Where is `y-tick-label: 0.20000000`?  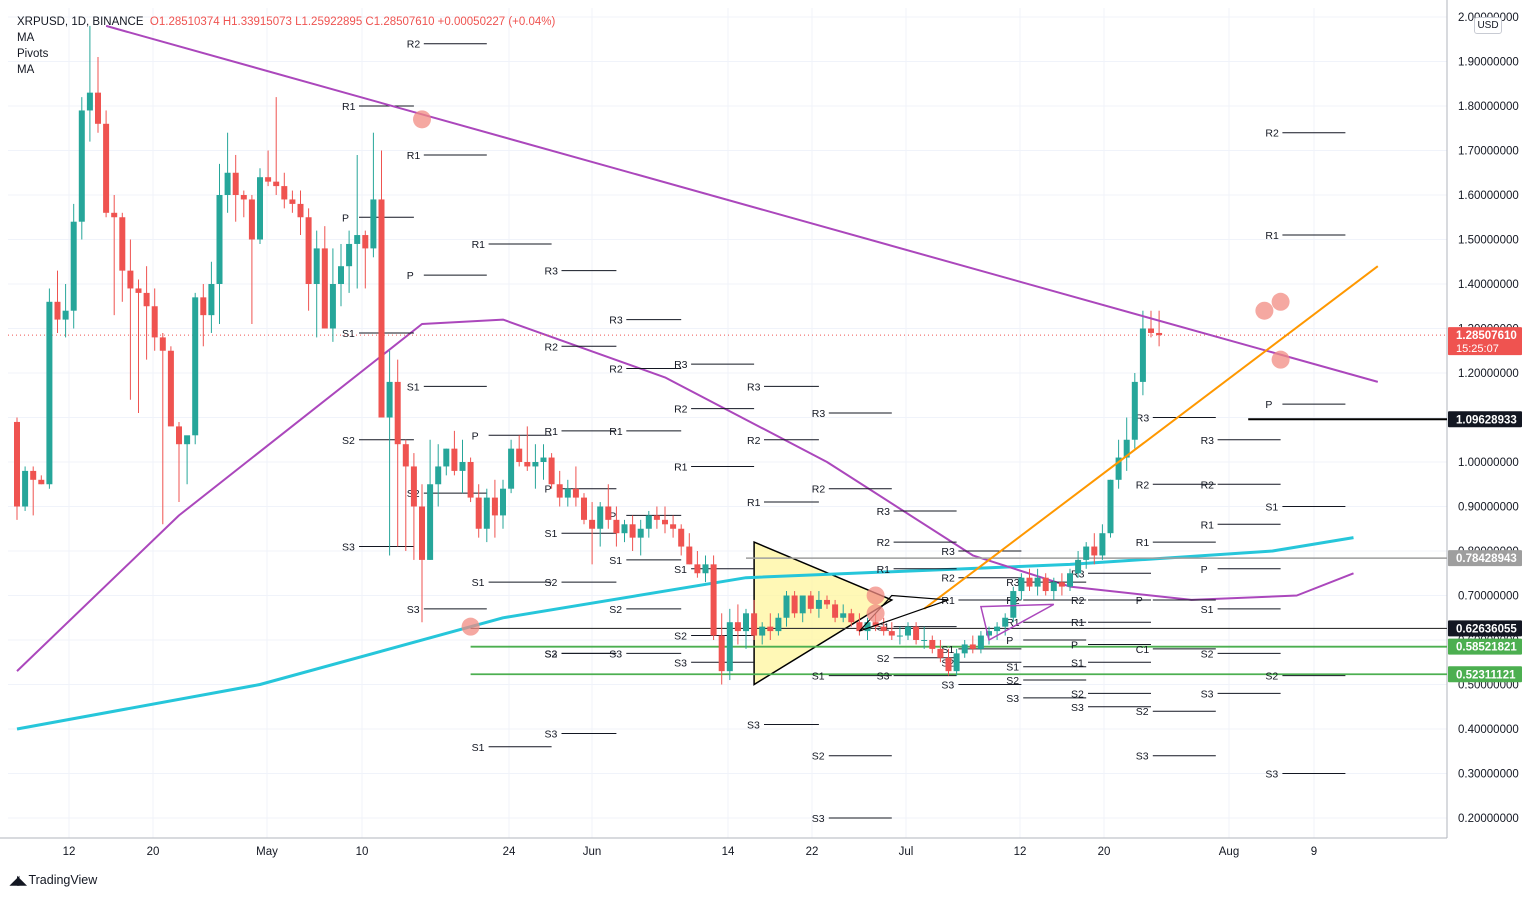
y-tick-label: 0.20000000 is located at coordinates (1488, 819).